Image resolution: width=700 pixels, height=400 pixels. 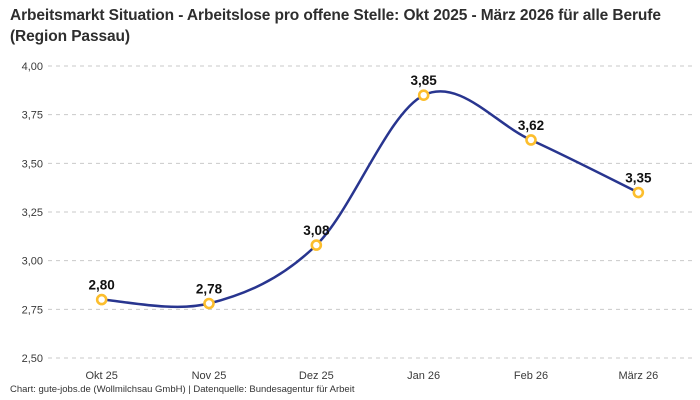 I want to click on y-axis-tick-label: 2,50, so click(x=32, y=359).